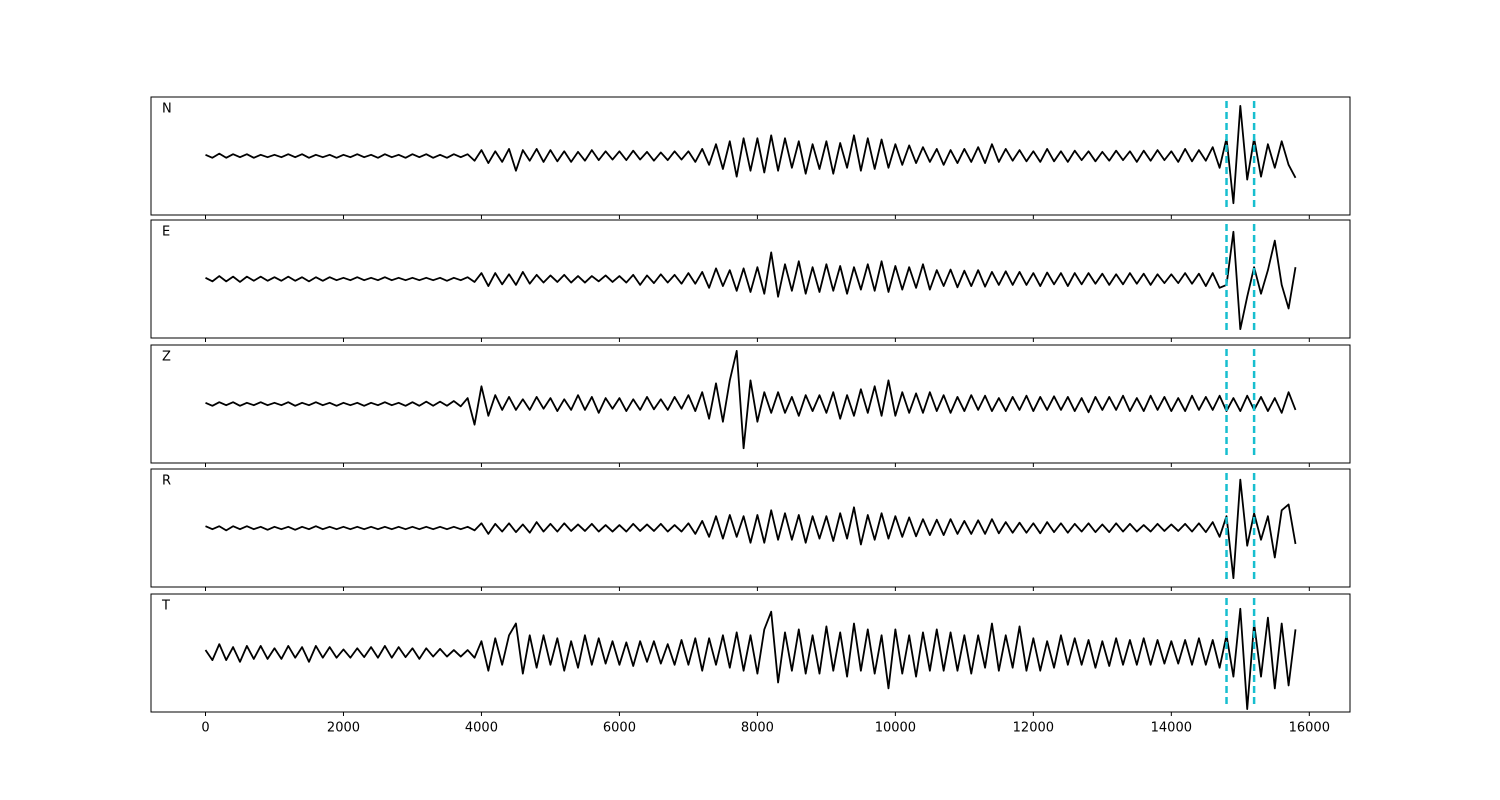 The width and height of the screenshot is (1500, 800). Describe the element at coordinates (165, 606) in the screenshot. I see `panel-label: T` at that location.